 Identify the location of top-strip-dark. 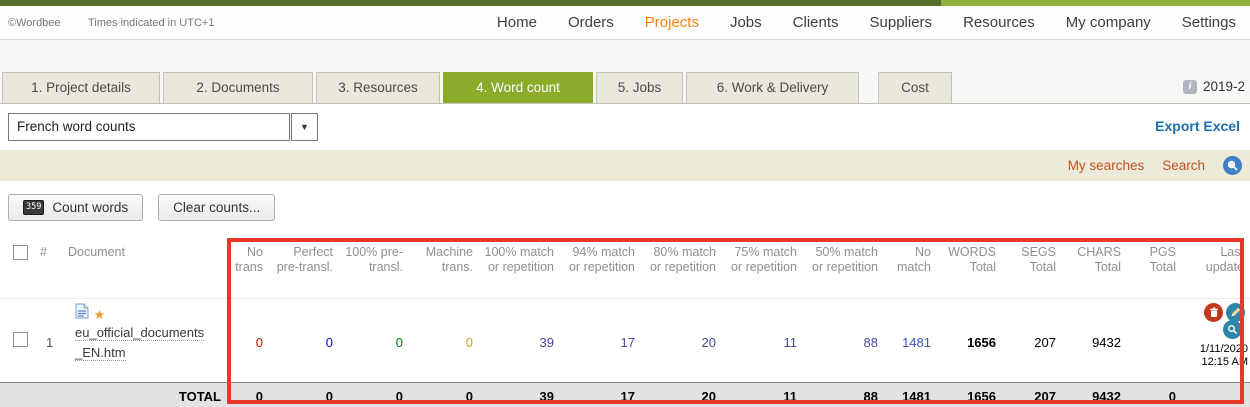
(470, 3).